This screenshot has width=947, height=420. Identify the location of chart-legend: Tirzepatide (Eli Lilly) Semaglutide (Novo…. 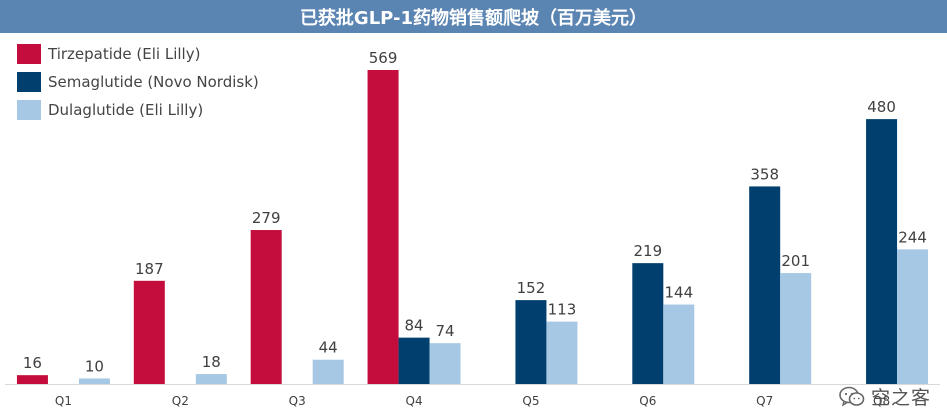
(138, 82).